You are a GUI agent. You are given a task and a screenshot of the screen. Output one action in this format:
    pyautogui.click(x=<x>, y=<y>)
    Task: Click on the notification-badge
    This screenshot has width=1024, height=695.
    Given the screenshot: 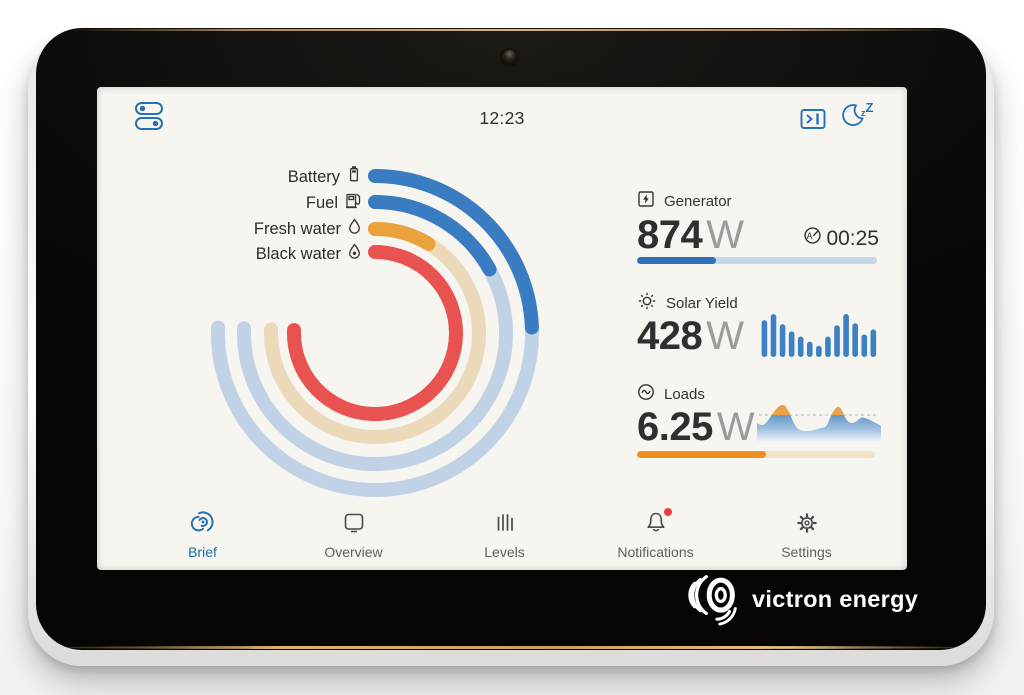 What is the action you would take?
    pyautogui.click(x=667, y=512)
    